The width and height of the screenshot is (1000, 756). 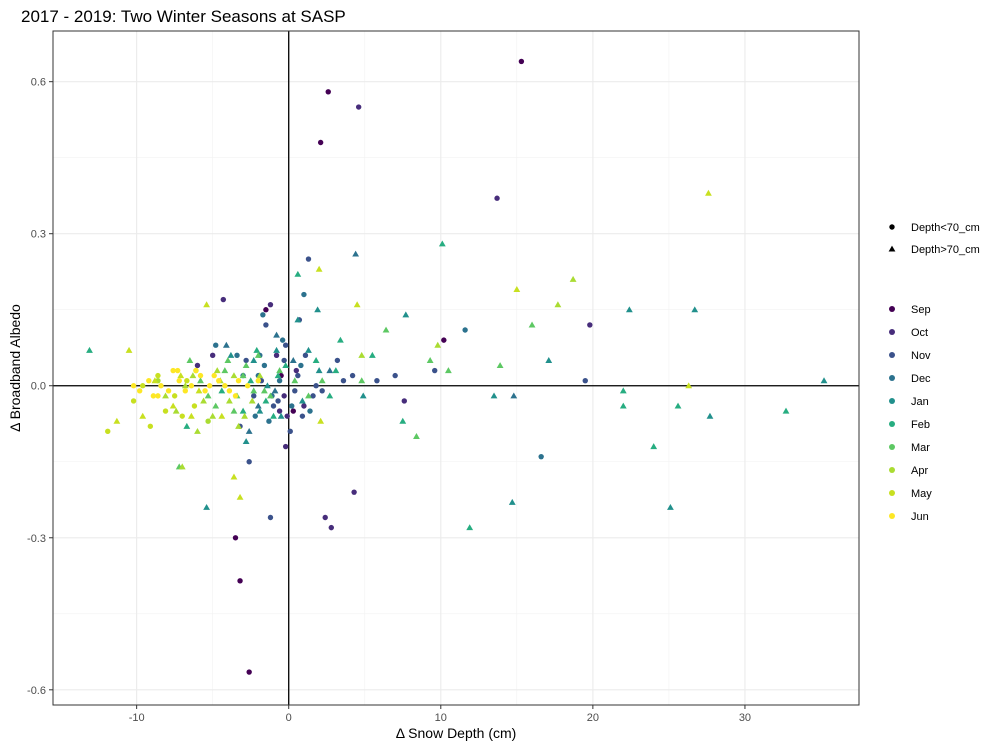 What do you see at coordinates (921, 310) in the screenshot?
I see `legend-label: Sep` at bounding box center [921, 310].